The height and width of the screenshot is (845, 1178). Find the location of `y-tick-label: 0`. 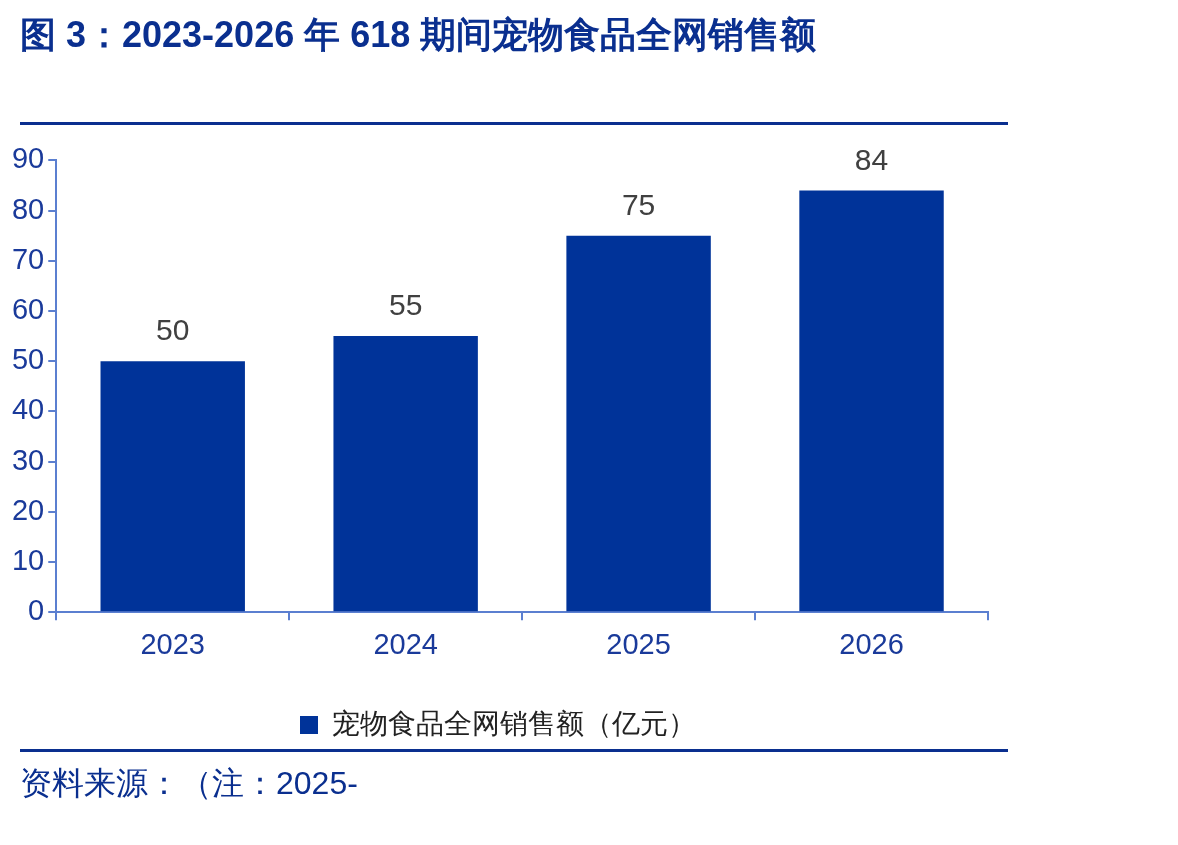

y-tick-label: 0 is located at coordinates (36, 610).